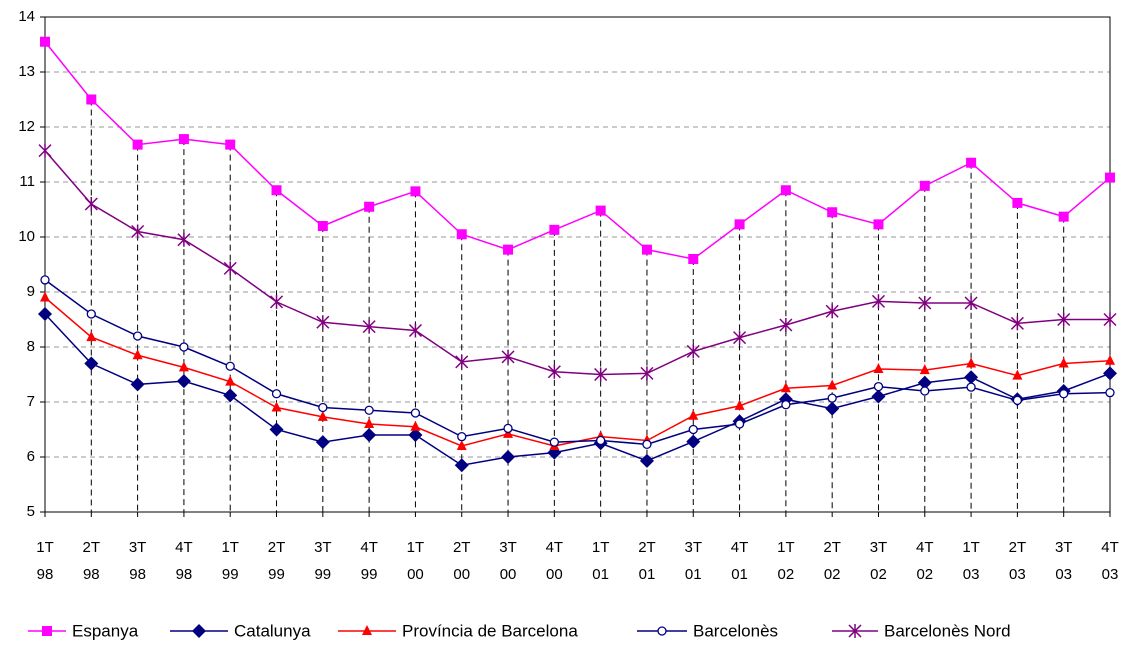 This screenshot has width=1131, height=647. Describe the element at coordinates (27, 181) in the screenshot. I see `y-tick-label: 11` at that location.